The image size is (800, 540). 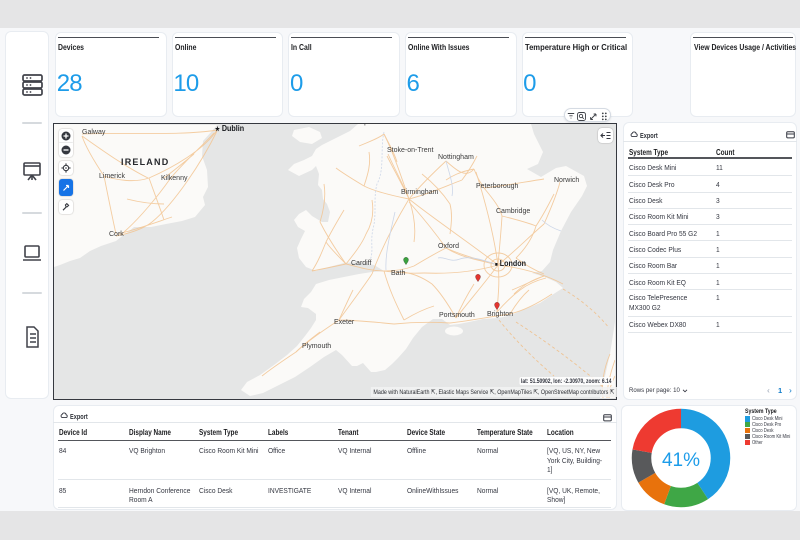 What do you see at coordinates (680, 460) in the screenshot?
I see `svg-text: 41%` at bounding box center [680, 460].